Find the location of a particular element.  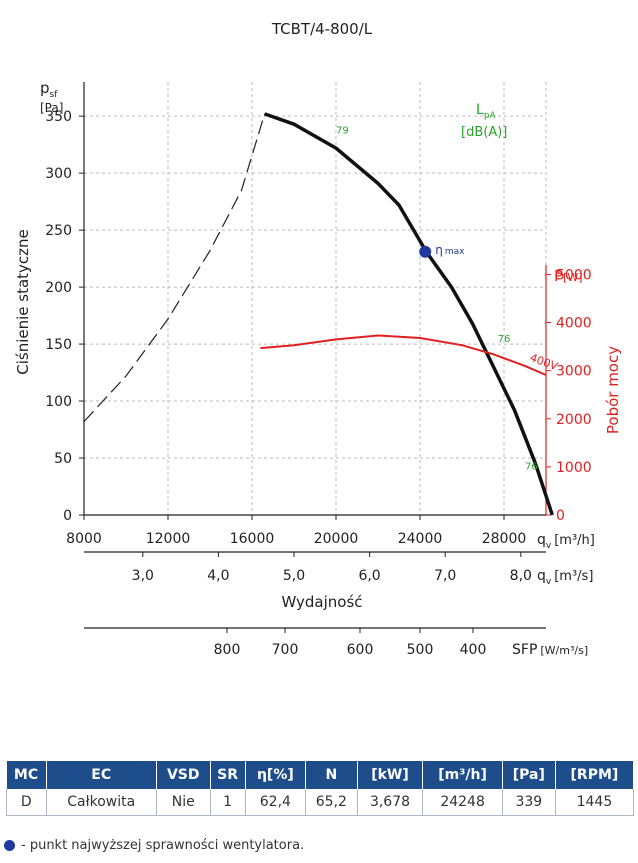

x-s-tick-label: 5,0 is located at coordinates (294, 576).